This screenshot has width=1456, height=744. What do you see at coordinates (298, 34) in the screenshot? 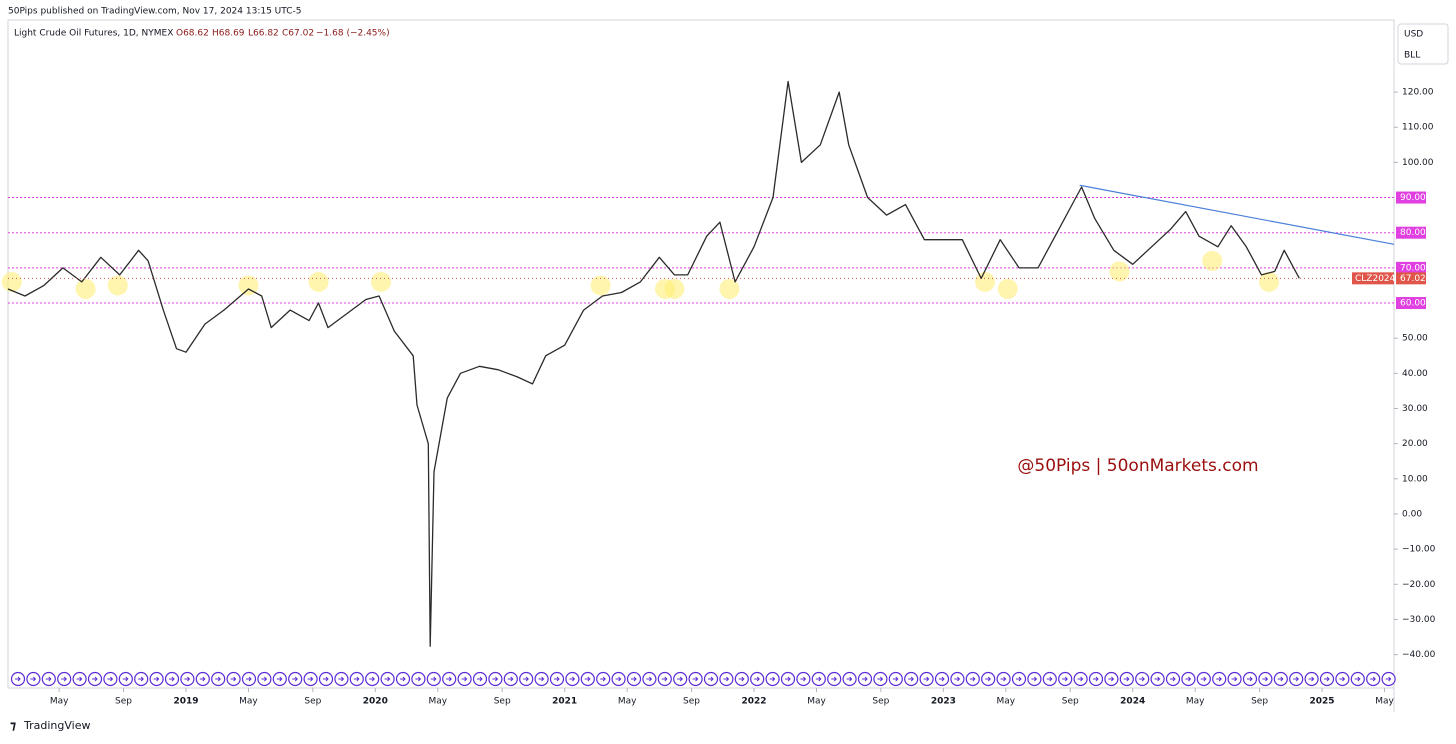
I see `ohlc-close: C67.02` at bounding box center [298, 34].